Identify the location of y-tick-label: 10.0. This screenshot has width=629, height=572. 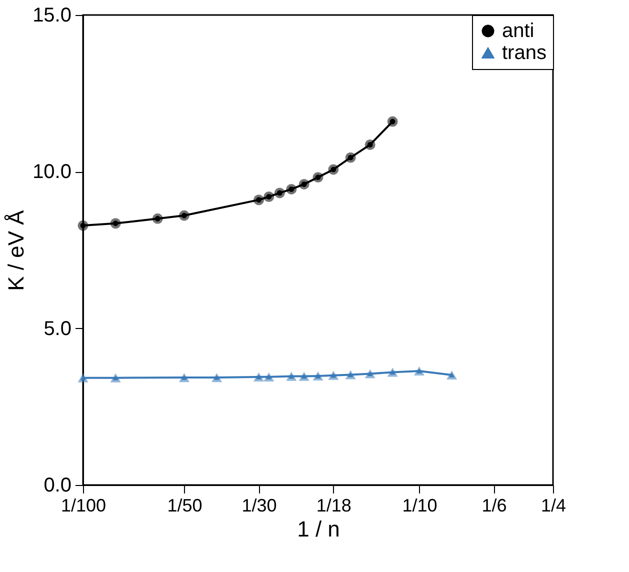
(52, 172).